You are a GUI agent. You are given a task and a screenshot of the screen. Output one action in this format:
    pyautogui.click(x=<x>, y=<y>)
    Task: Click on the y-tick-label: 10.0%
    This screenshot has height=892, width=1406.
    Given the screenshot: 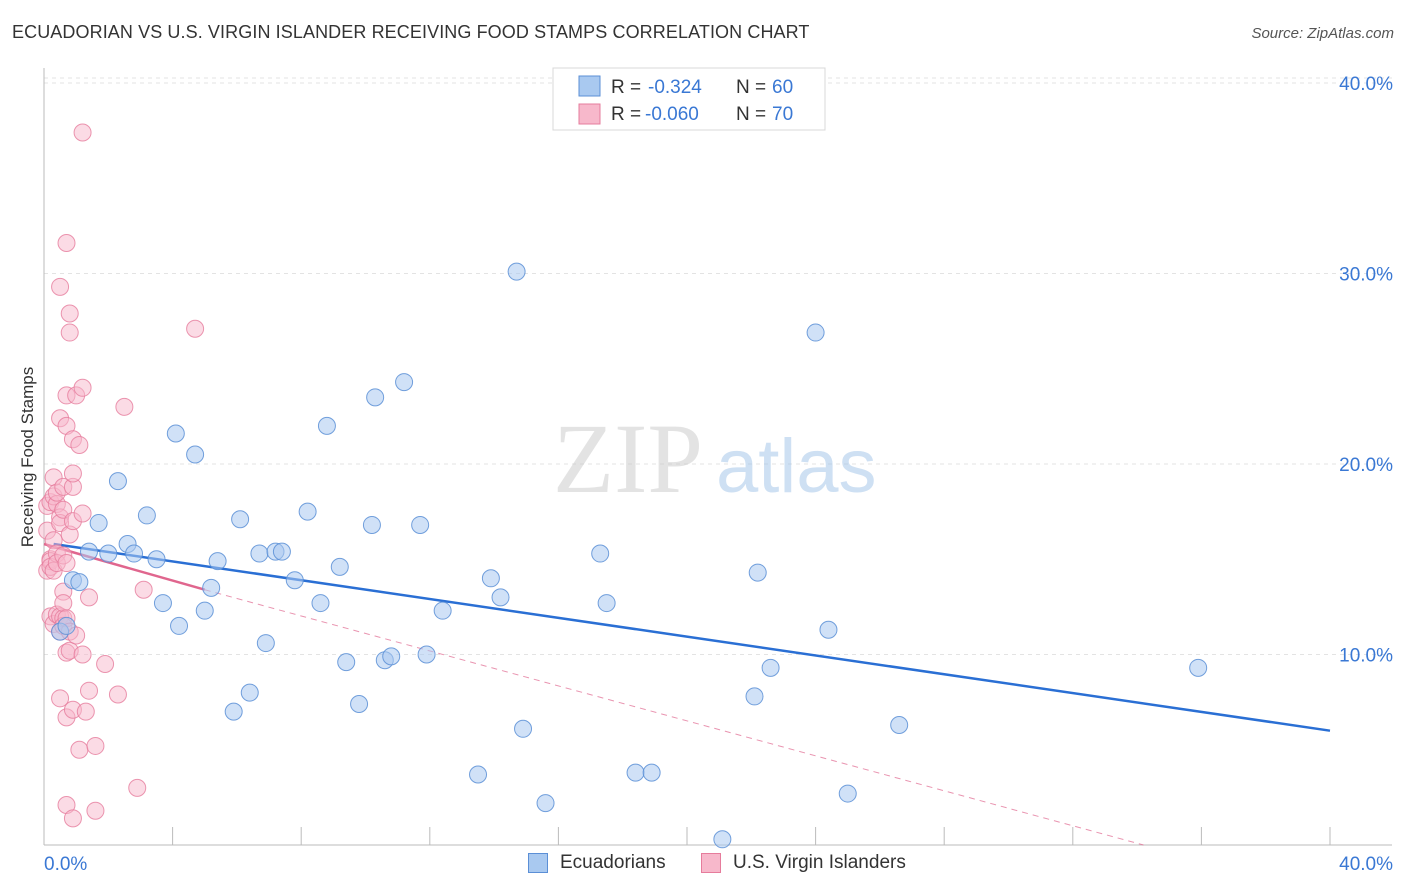 What is the action you would take?
    pyautogui.click(x=1366, y=656)
    